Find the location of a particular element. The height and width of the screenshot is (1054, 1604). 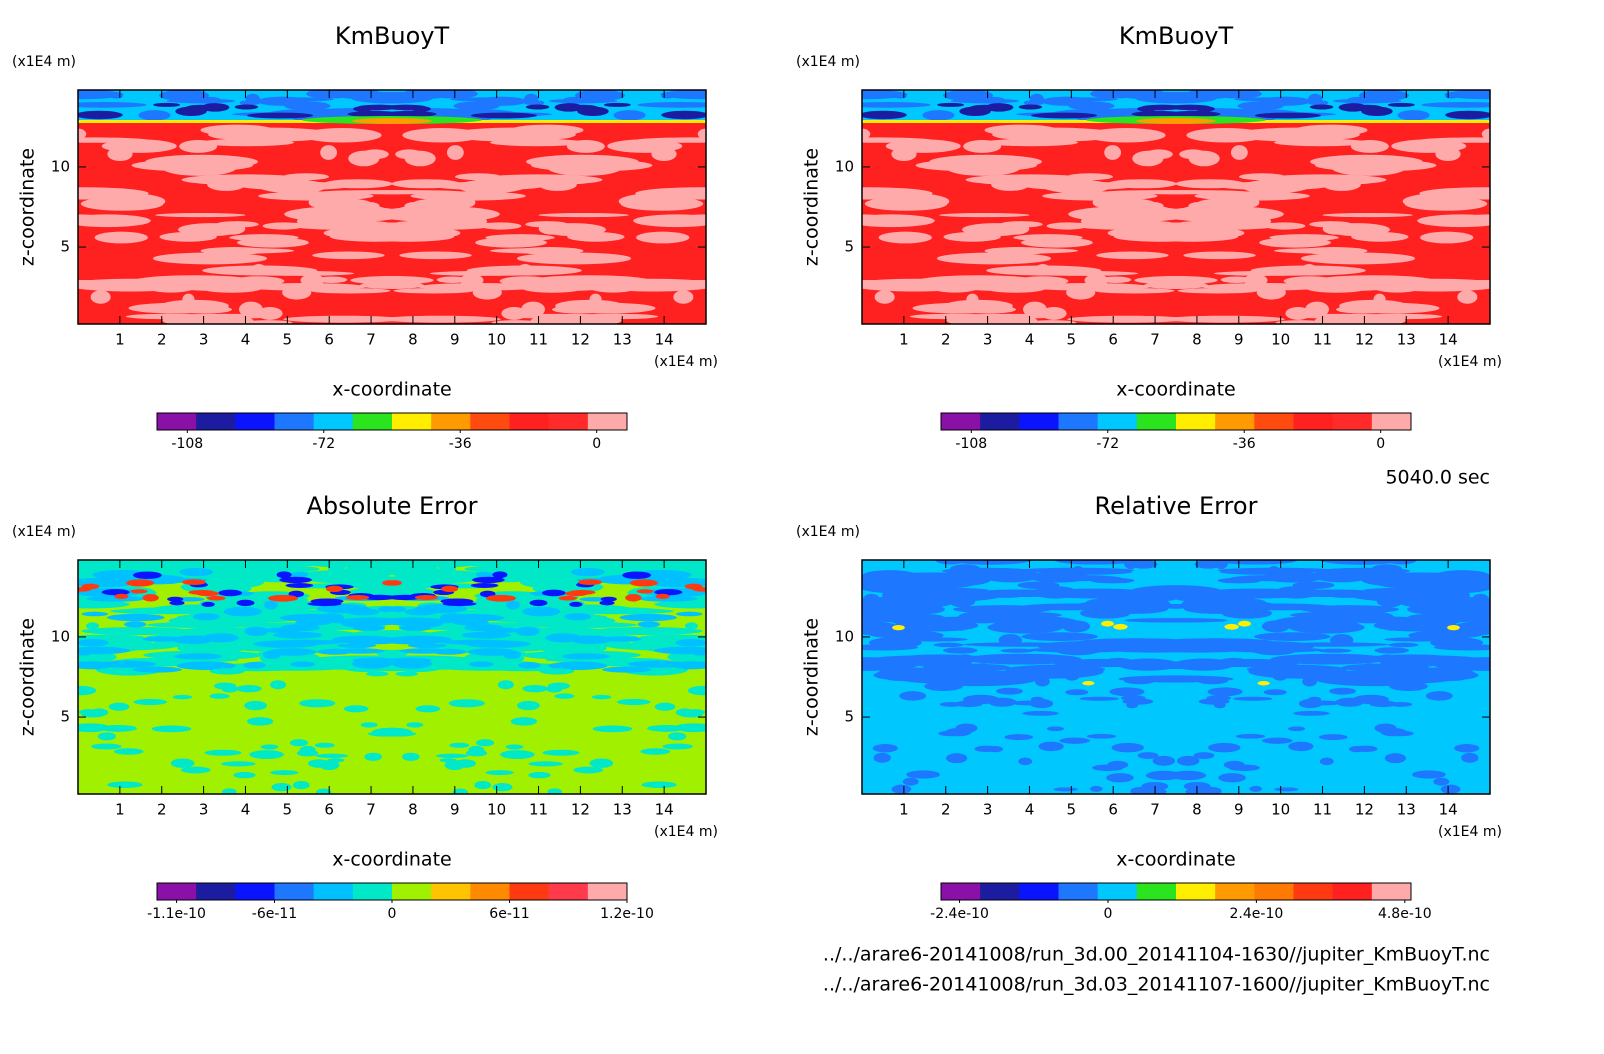

x-tick-label: 10 is located at coordinates (496, 810).